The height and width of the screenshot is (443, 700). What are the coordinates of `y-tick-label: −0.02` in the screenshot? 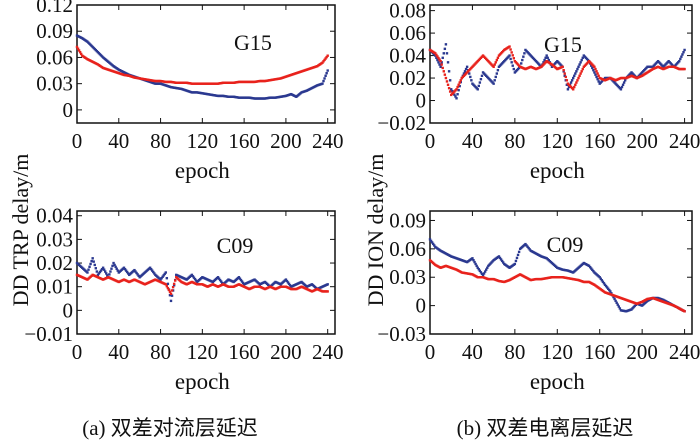 It's located at (401, 123).